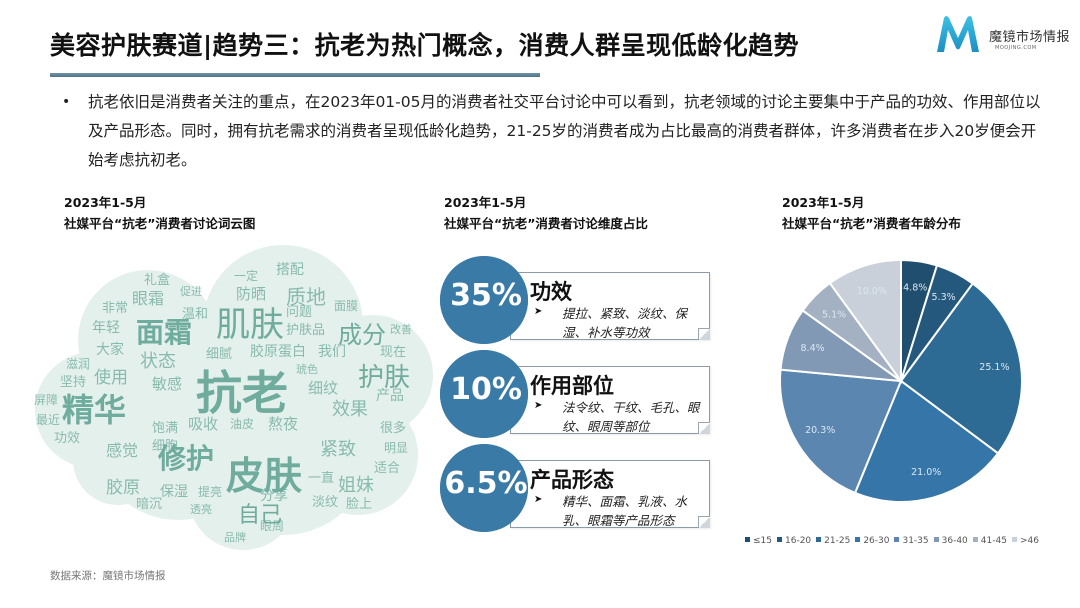 The width and height of the screenshot is (1080, 608). Describe the element at coordinates (572, 480) in the screenshot. I see `dimension-label: 产品形态` at that location.